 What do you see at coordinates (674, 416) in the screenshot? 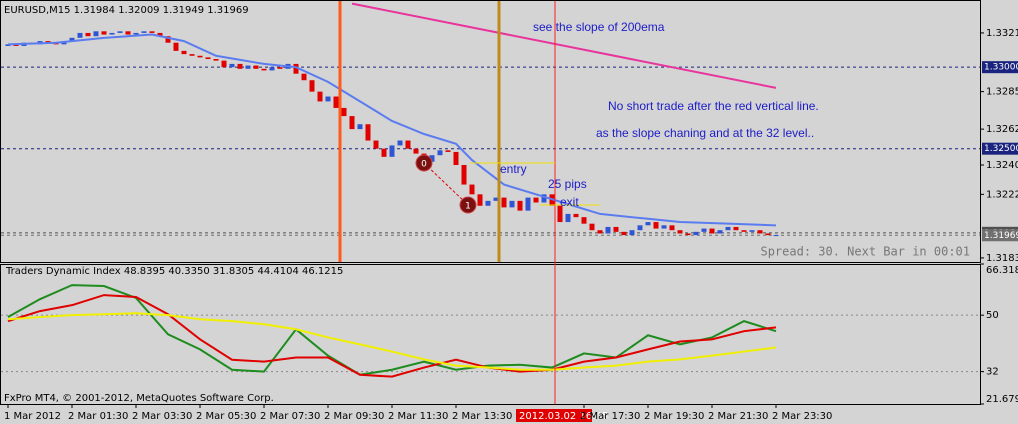
I see `x-tick-label: 2 Mar 19:30` at bounding box center [674, 416].